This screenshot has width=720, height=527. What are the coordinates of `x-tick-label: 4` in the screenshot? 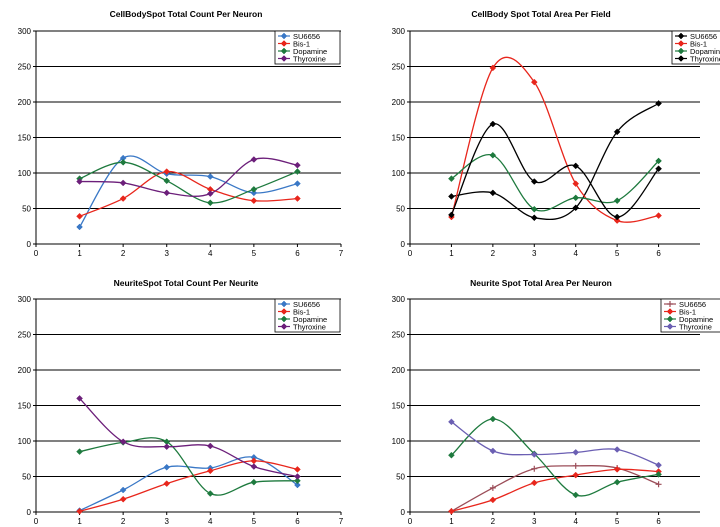 It's located at (210, 253).